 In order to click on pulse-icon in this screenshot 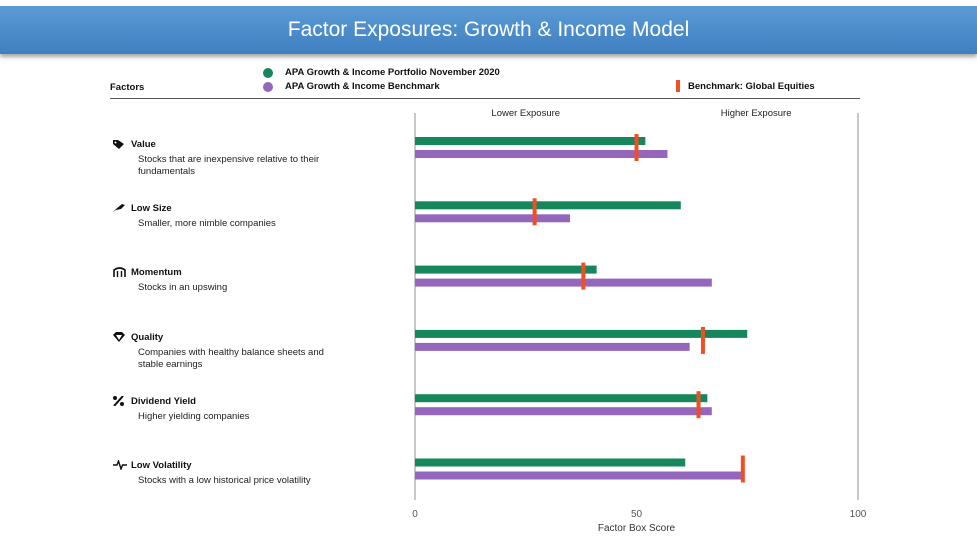, I will do `click(122, 465)`.